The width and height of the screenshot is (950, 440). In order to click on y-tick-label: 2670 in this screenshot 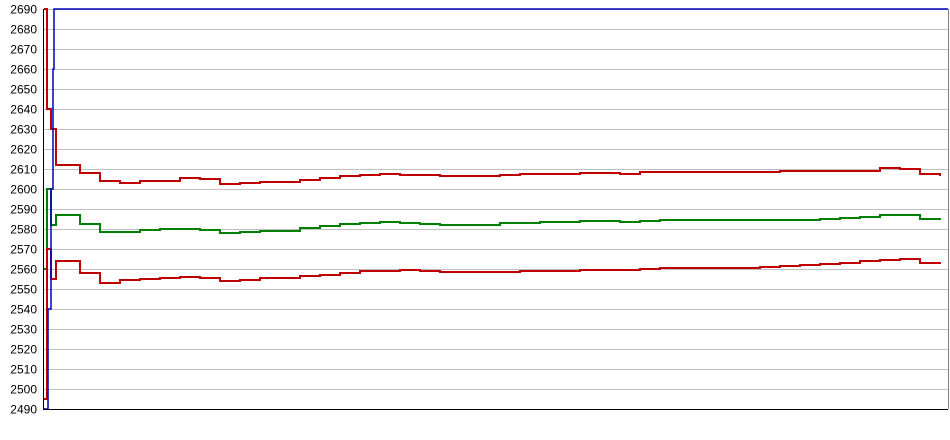, I will do `click(23, 50)`.